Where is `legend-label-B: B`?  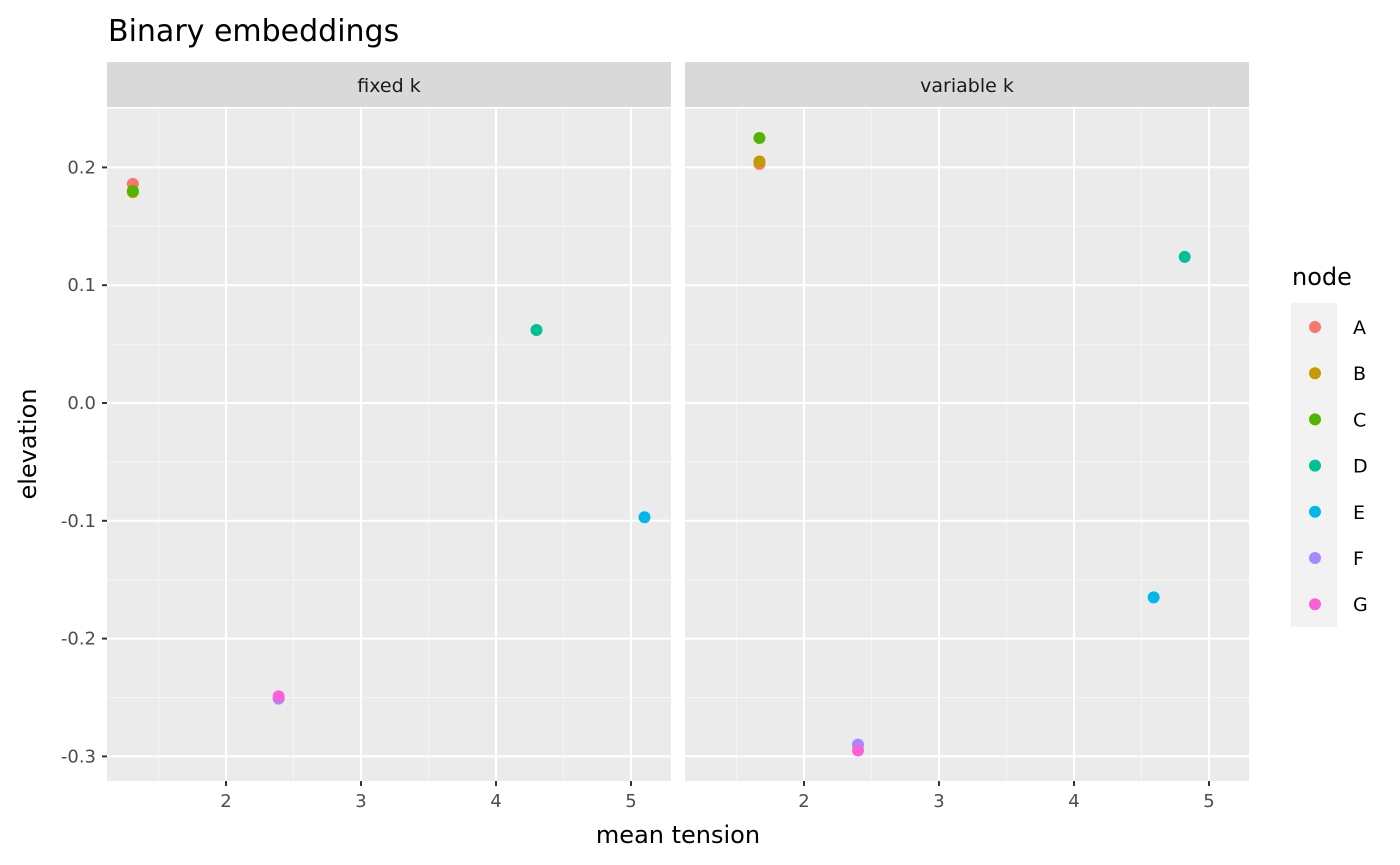 legend-label-B: B is located at coordinates (1359, 374).